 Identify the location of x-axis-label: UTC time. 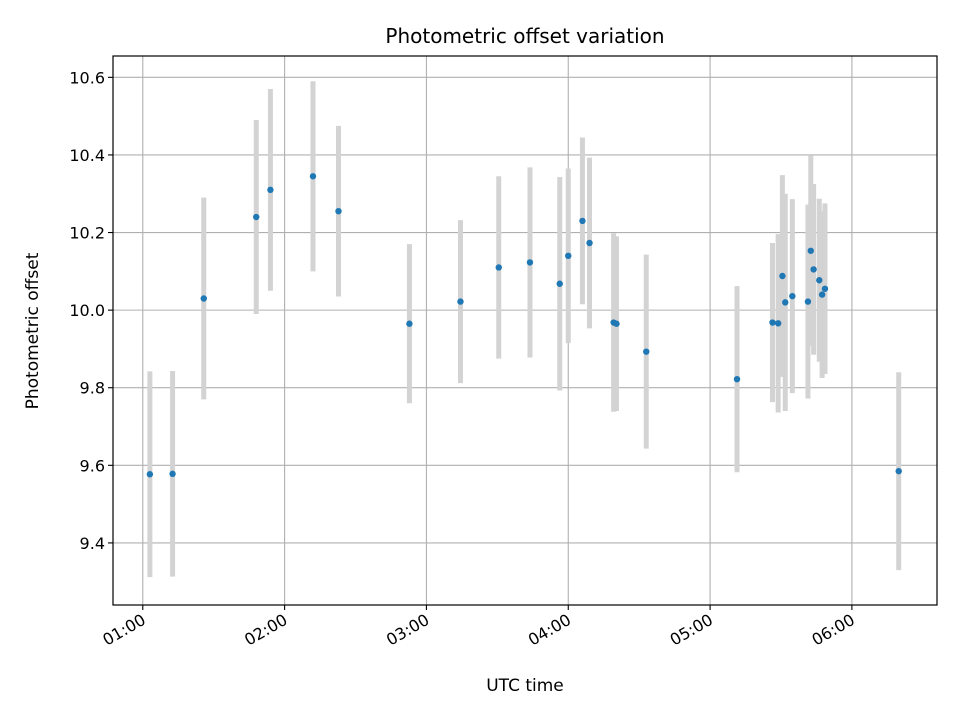
(525, 686).